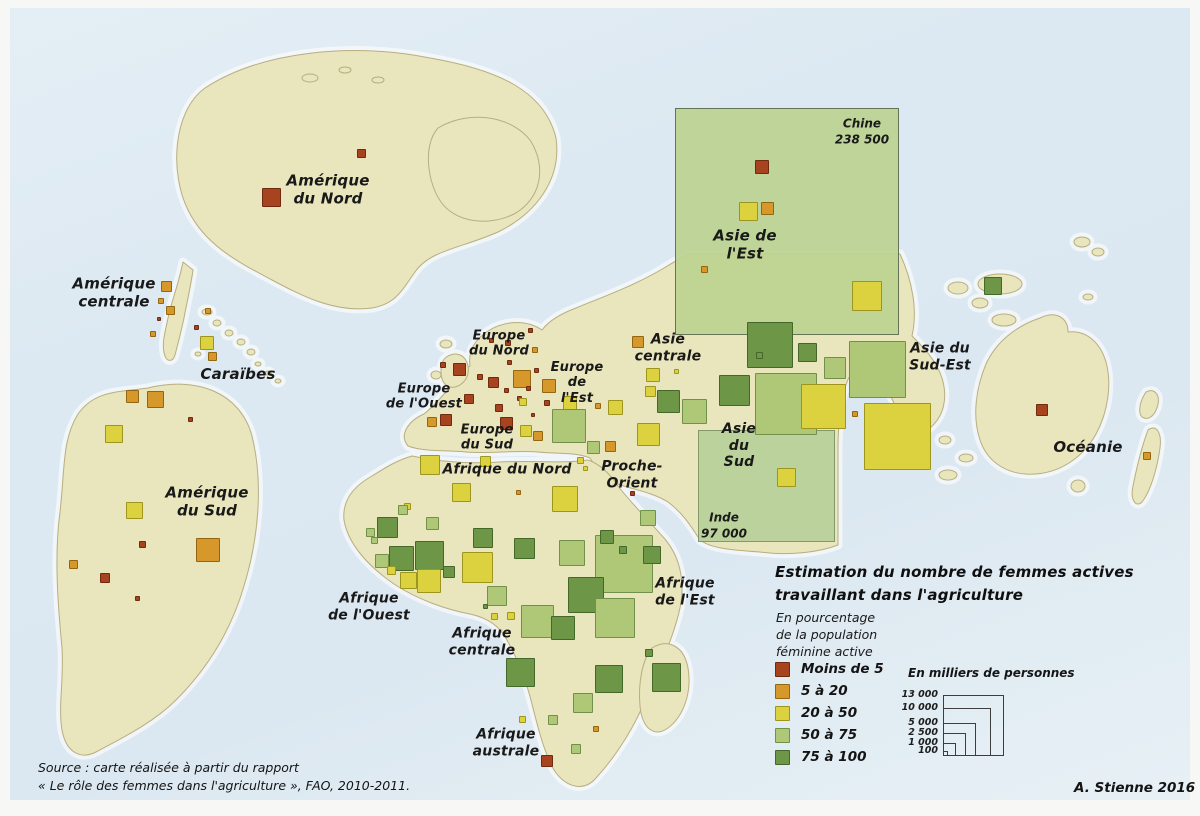 This screenshot has height=816, width=1200. What do you see at coordinates (829, 669) in the screenshot?
I see `legend-item: Moins de 5` at bounding box center [829, 669].